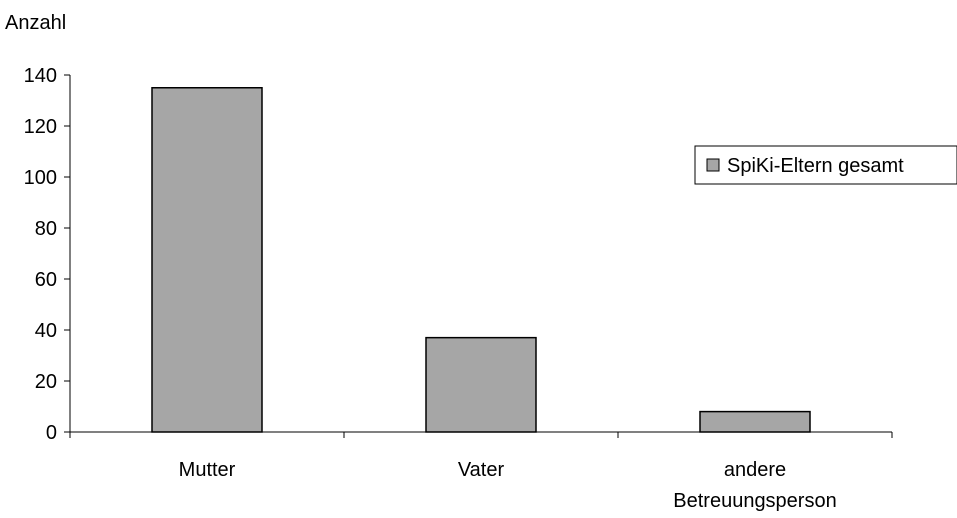 Image resolution: width=957 pixels, height=518 pixels. What do you see at coordinates (754, 485) in the screenshot?
I see `x-tick-label: andere Betreuungsperson` at bounding box center [754, 485].